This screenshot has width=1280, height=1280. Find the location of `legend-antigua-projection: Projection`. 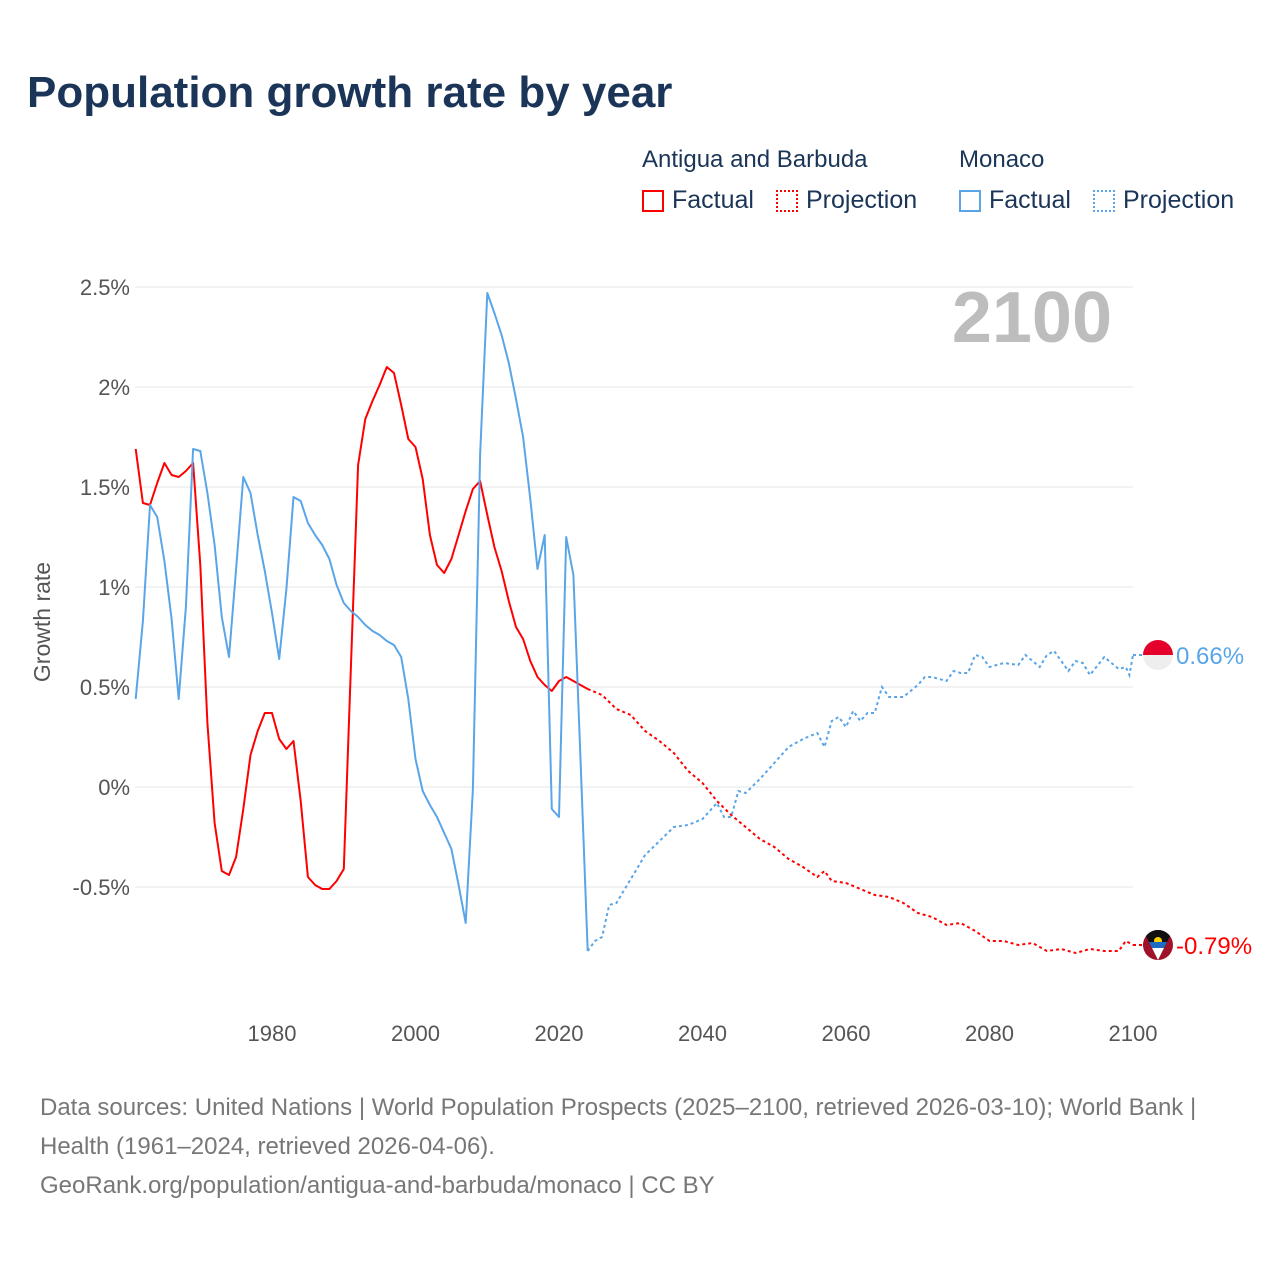

legend-antigua-projection: Projection is located at coordinates (846, 200).